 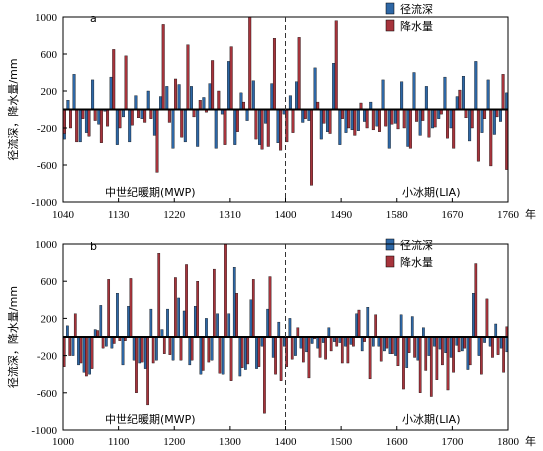 I want to click on x-tick-label-b: 1000, so click(x=63, y=442).